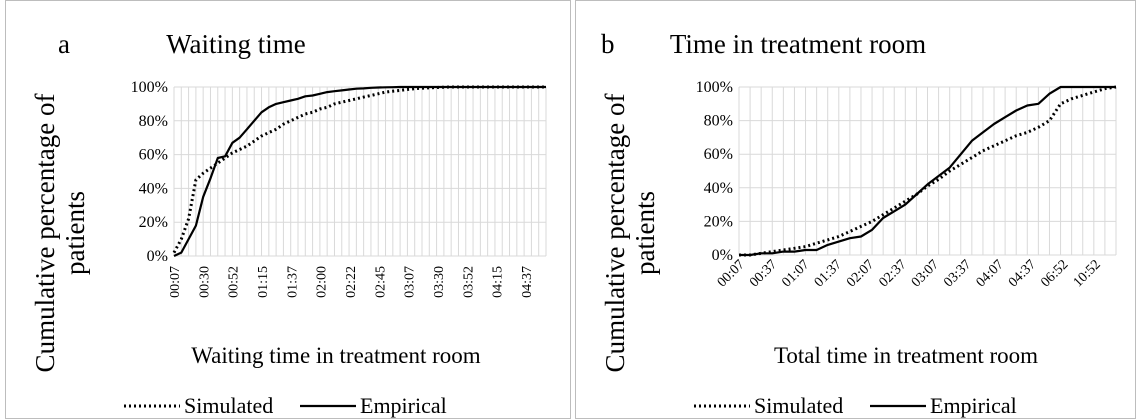 Image resolution: width=1141 pixels, height=420 pixels. I want to click on x-axis-label: Total time in treatment room, so click(906, 355).